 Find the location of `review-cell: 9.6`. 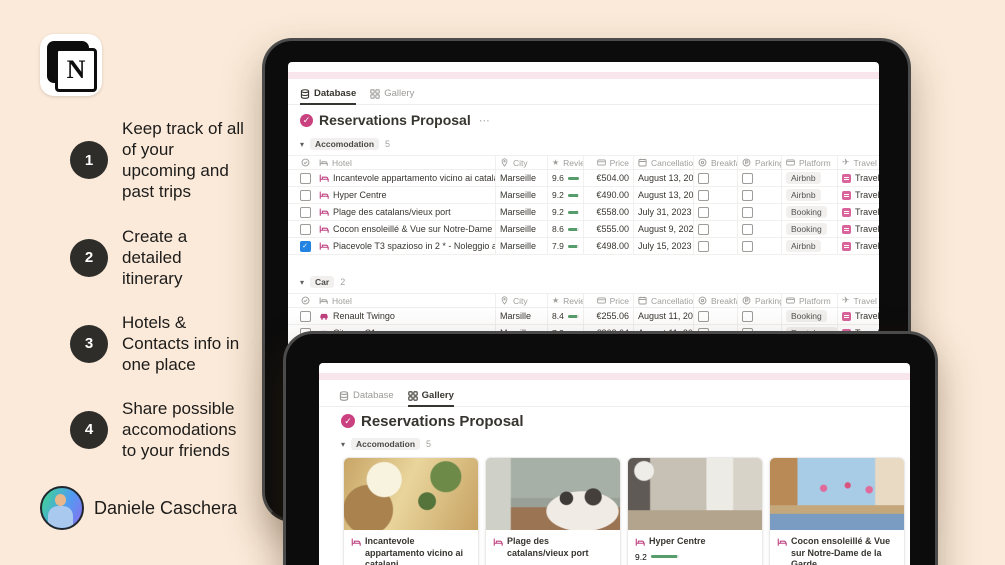

review-cell: 9.6 is located at coordinates (565, 178).